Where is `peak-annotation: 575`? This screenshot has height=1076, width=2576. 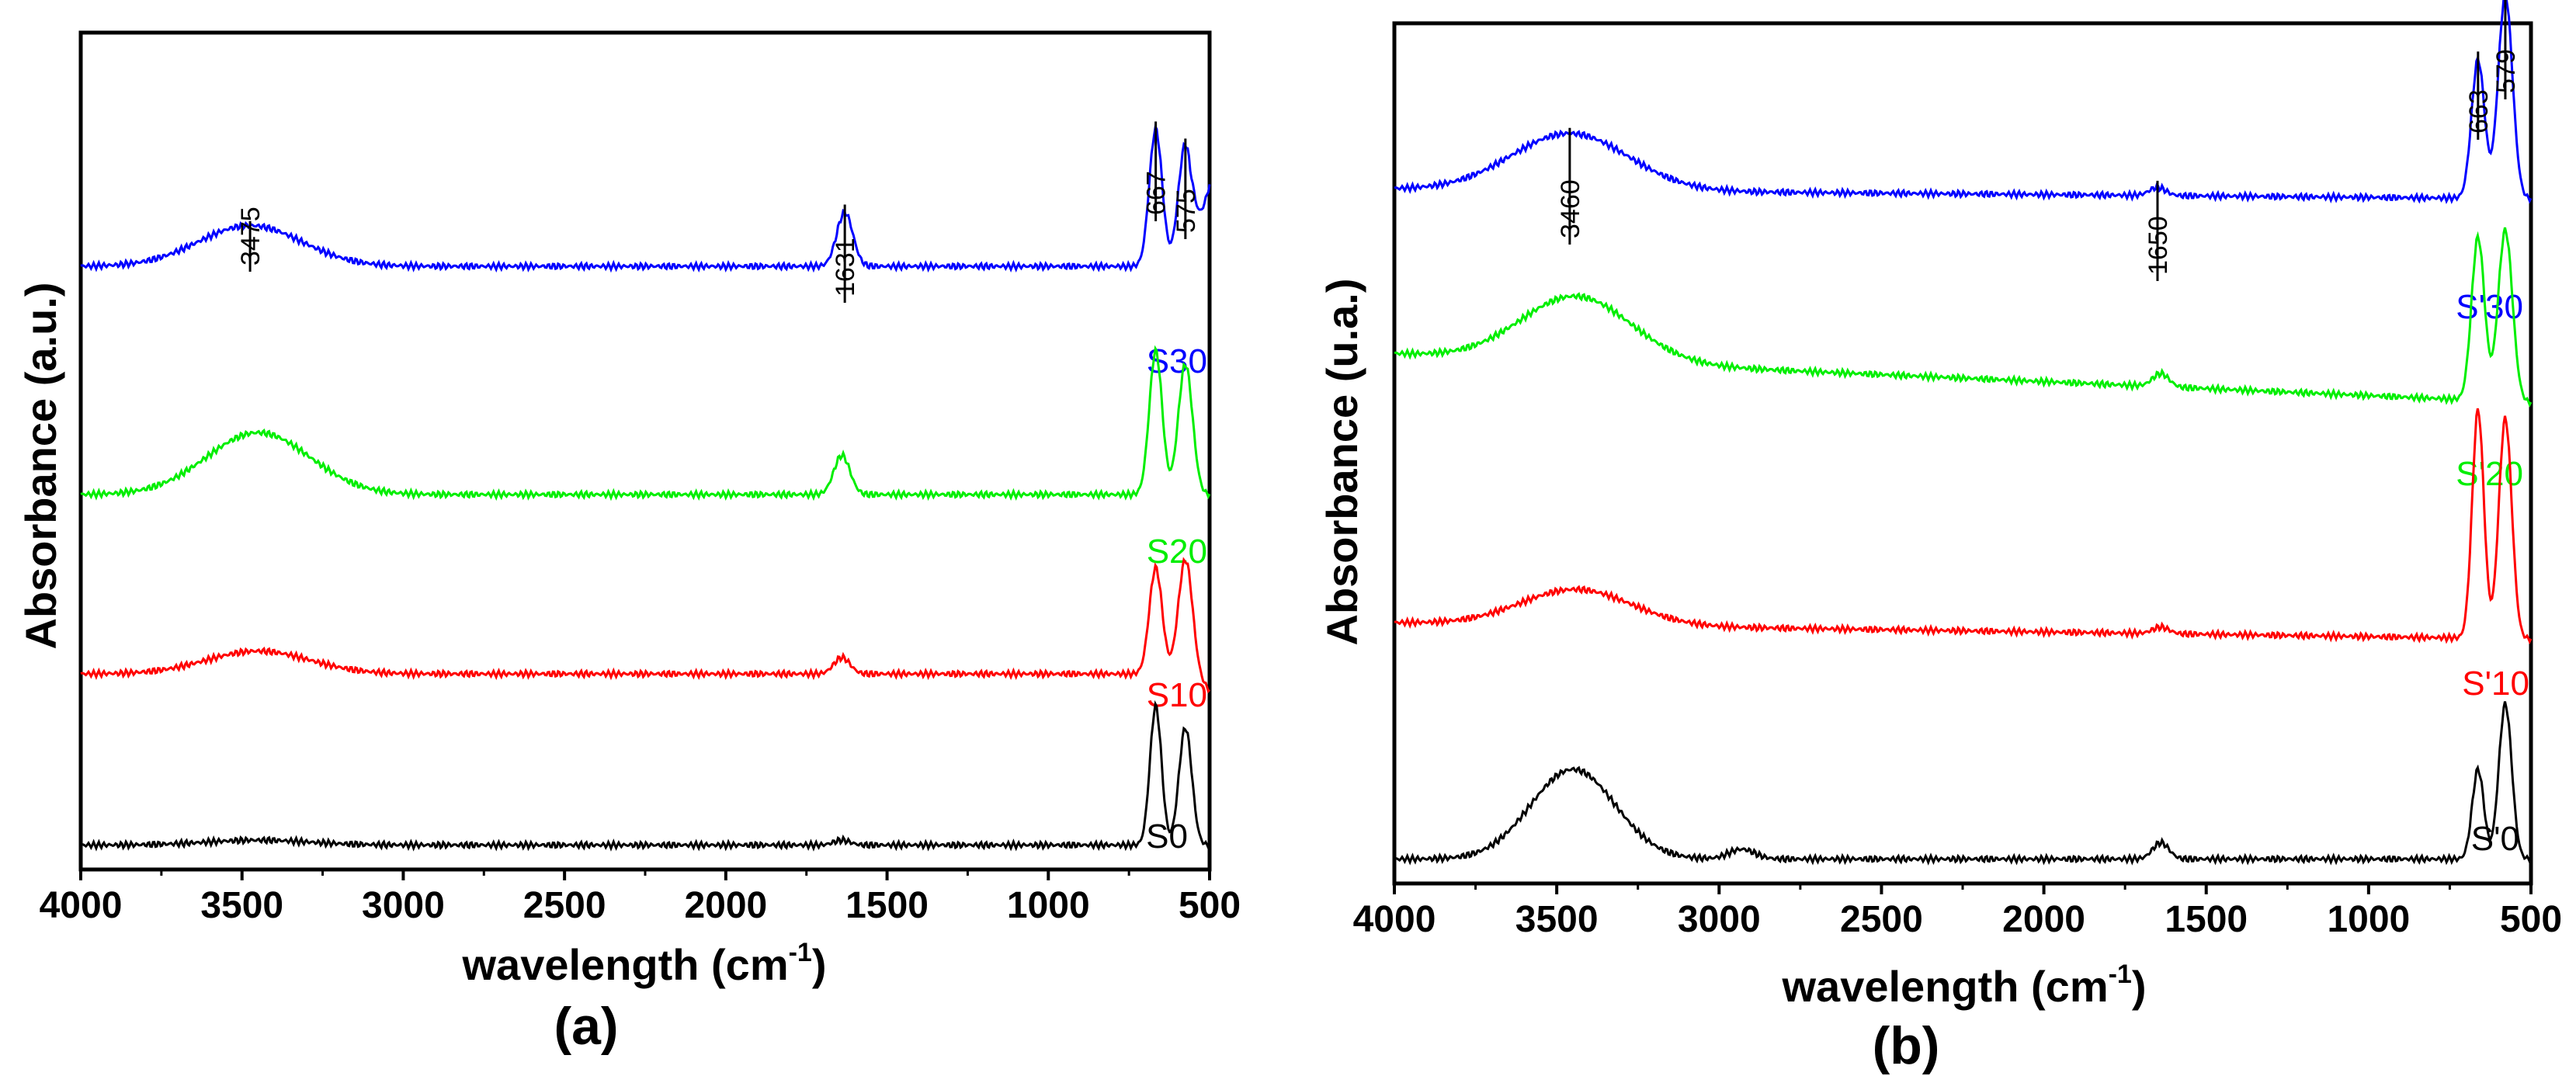
peak-annotation: 575 is located at coordinates (1186, 211).